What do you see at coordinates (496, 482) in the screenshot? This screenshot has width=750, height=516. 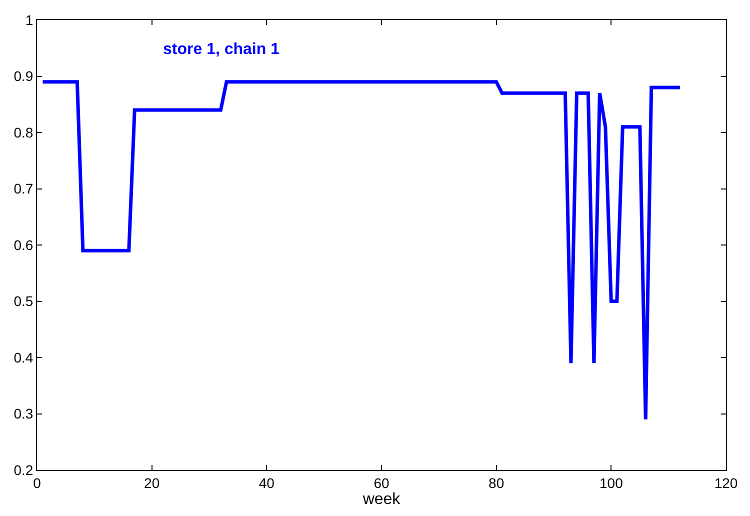 I see `x-tick-label: 80` at bounding box center [496, 482].